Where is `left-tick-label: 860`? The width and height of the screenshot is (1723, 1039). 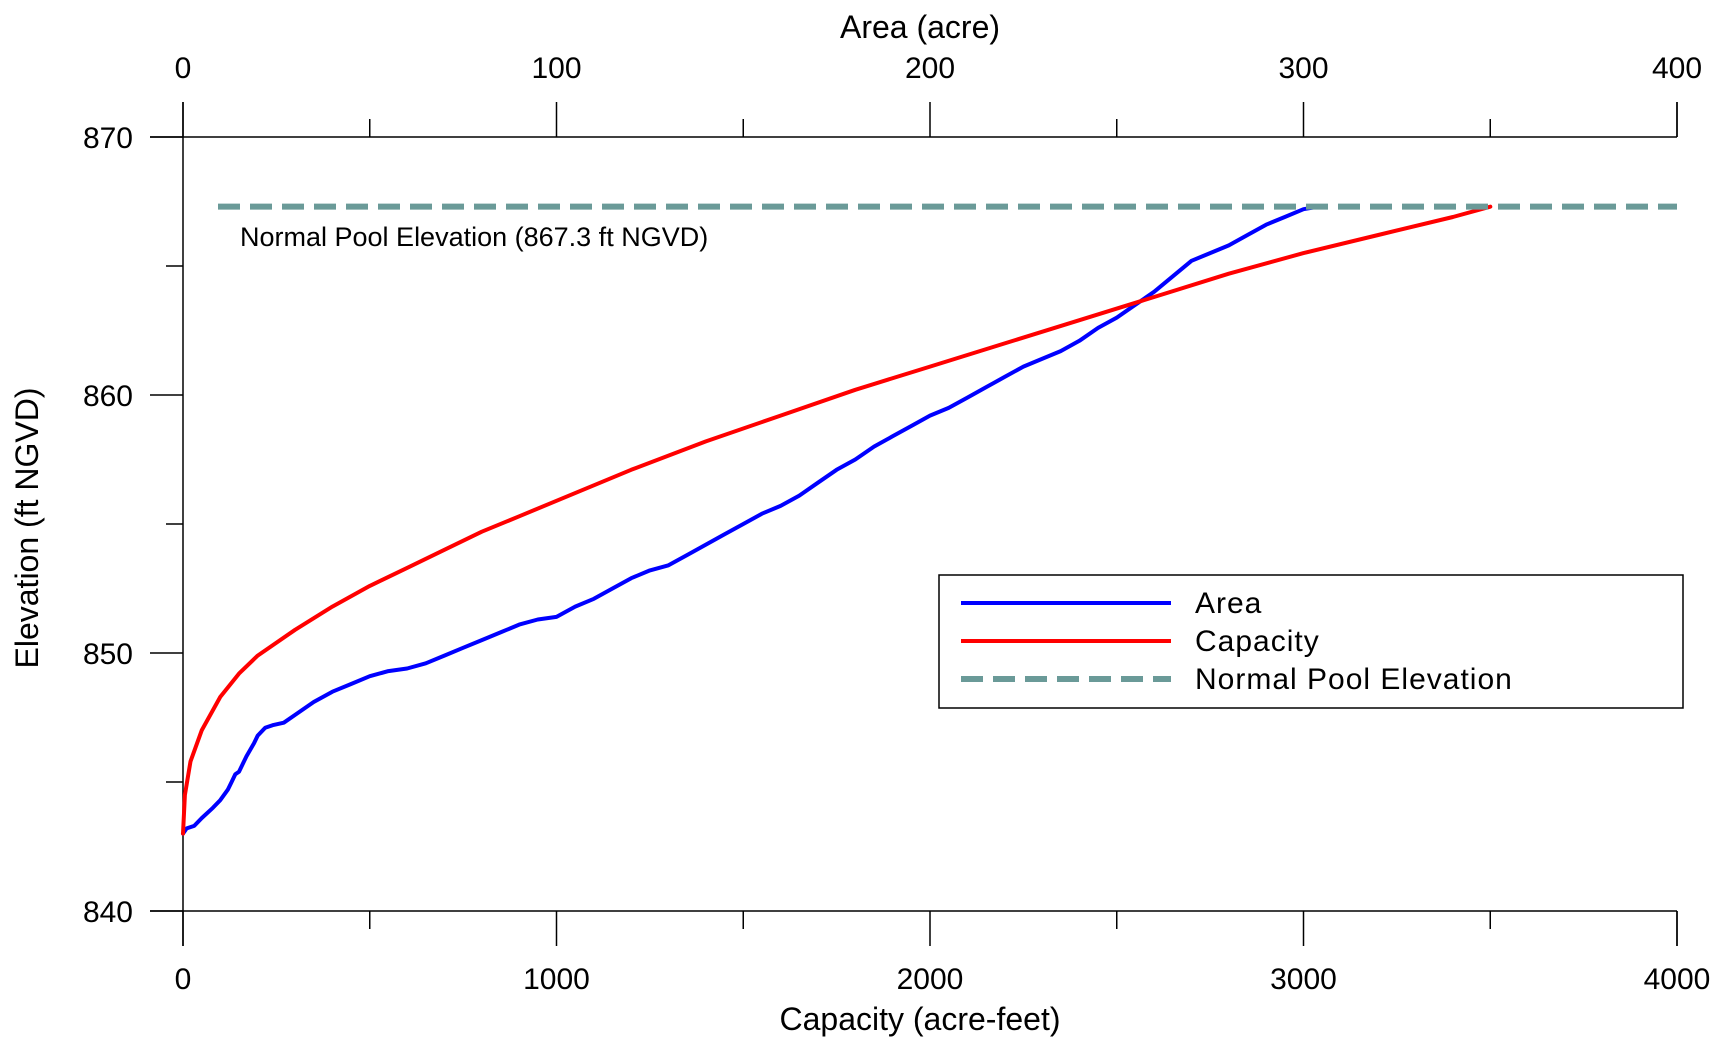 left-tick-label: 860 is located at coordinates (108, 396).